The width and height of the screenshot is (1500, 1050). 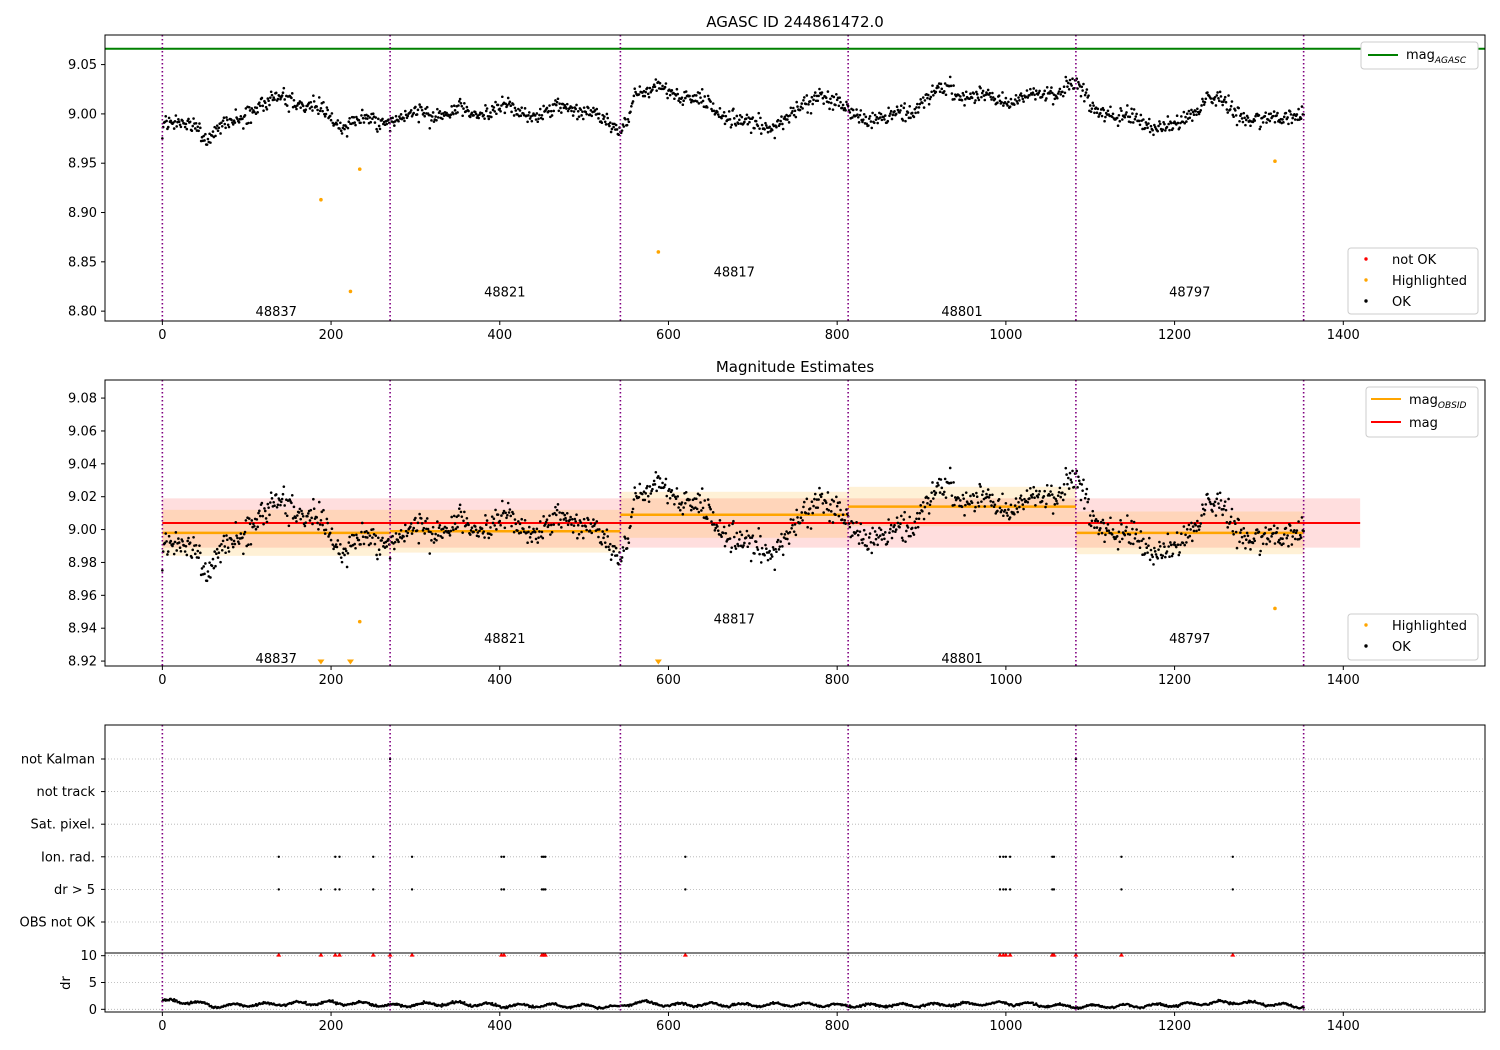 I want to click on magnitude-highlighted-point, so click(x=359, y=621).